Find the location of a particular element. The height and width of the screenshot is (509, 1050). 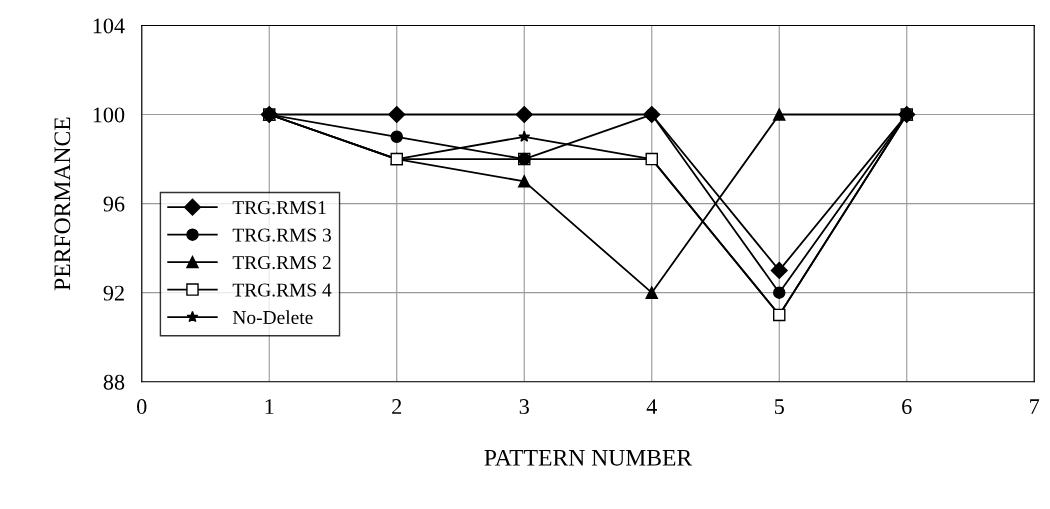

legend-label: TRG.RMS 3 is located at coordinates (281, 235).